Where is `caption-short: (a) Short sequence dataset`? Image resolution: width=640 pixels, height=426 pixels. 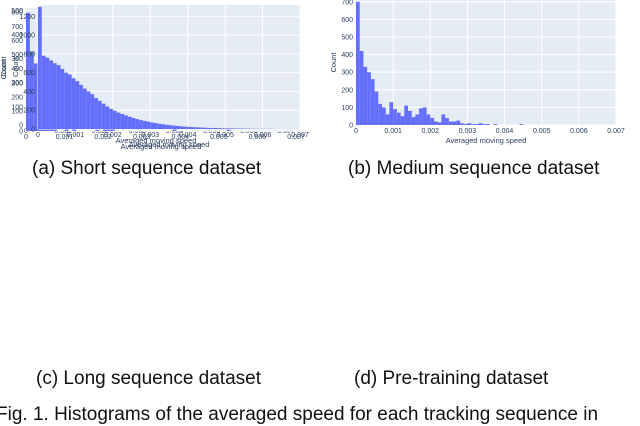
caption-short: (a) Short sequence dataset is located at coordinates (146, 169).